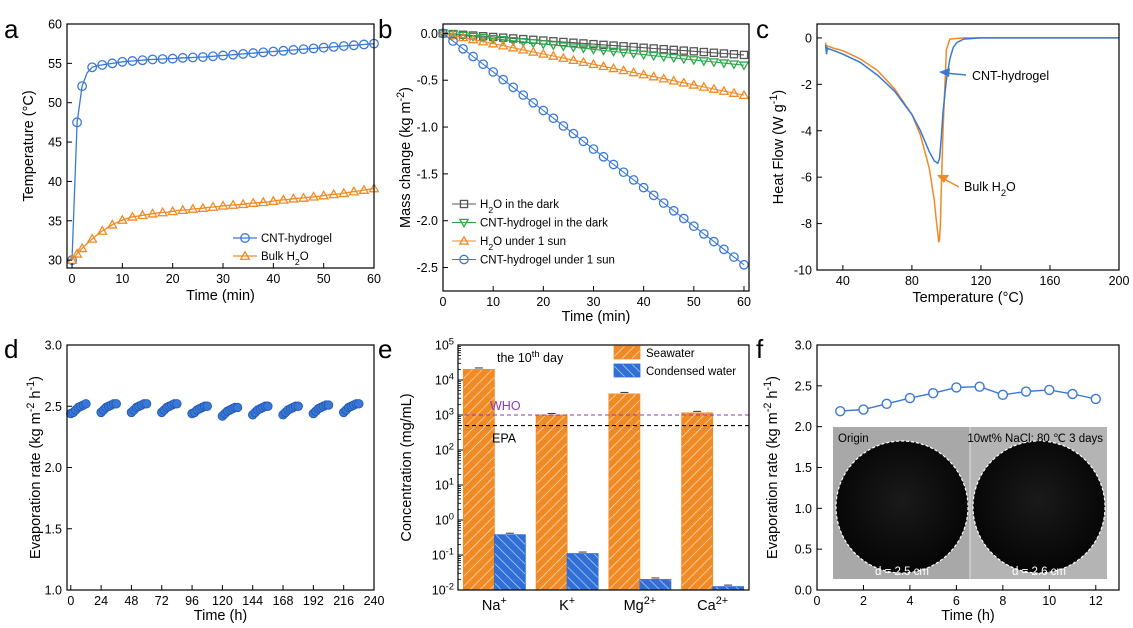 This screenshot has height=628, width=1133. Describe the element at coordinates (971, 140) in the screenshot. I see `bulk-water-dsc-curve` at that location.